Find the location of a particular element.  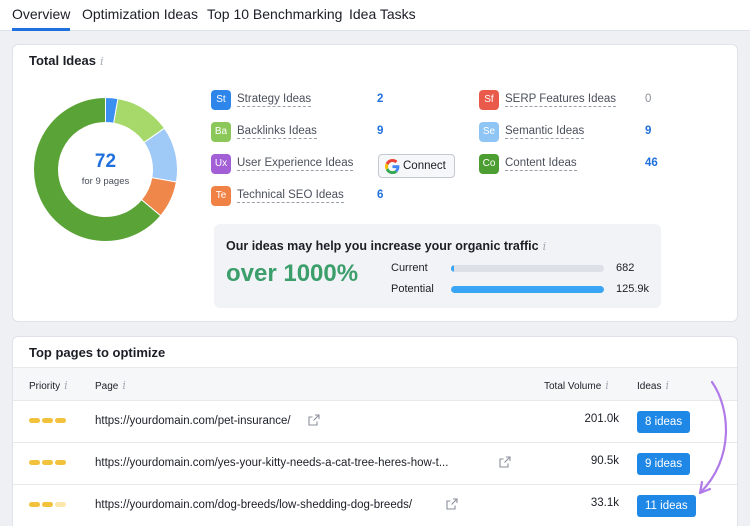

content-ideas-count: 46 is located at coordinates (651, 163).